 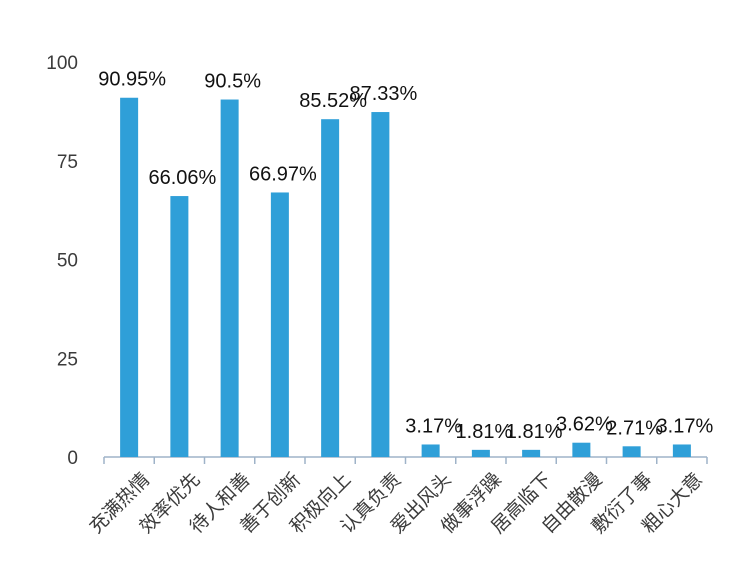 What do you see at coordinates (584, 425) in the screenshot?
I see `data-label: 3.62%` at bounding box center [584, 425].